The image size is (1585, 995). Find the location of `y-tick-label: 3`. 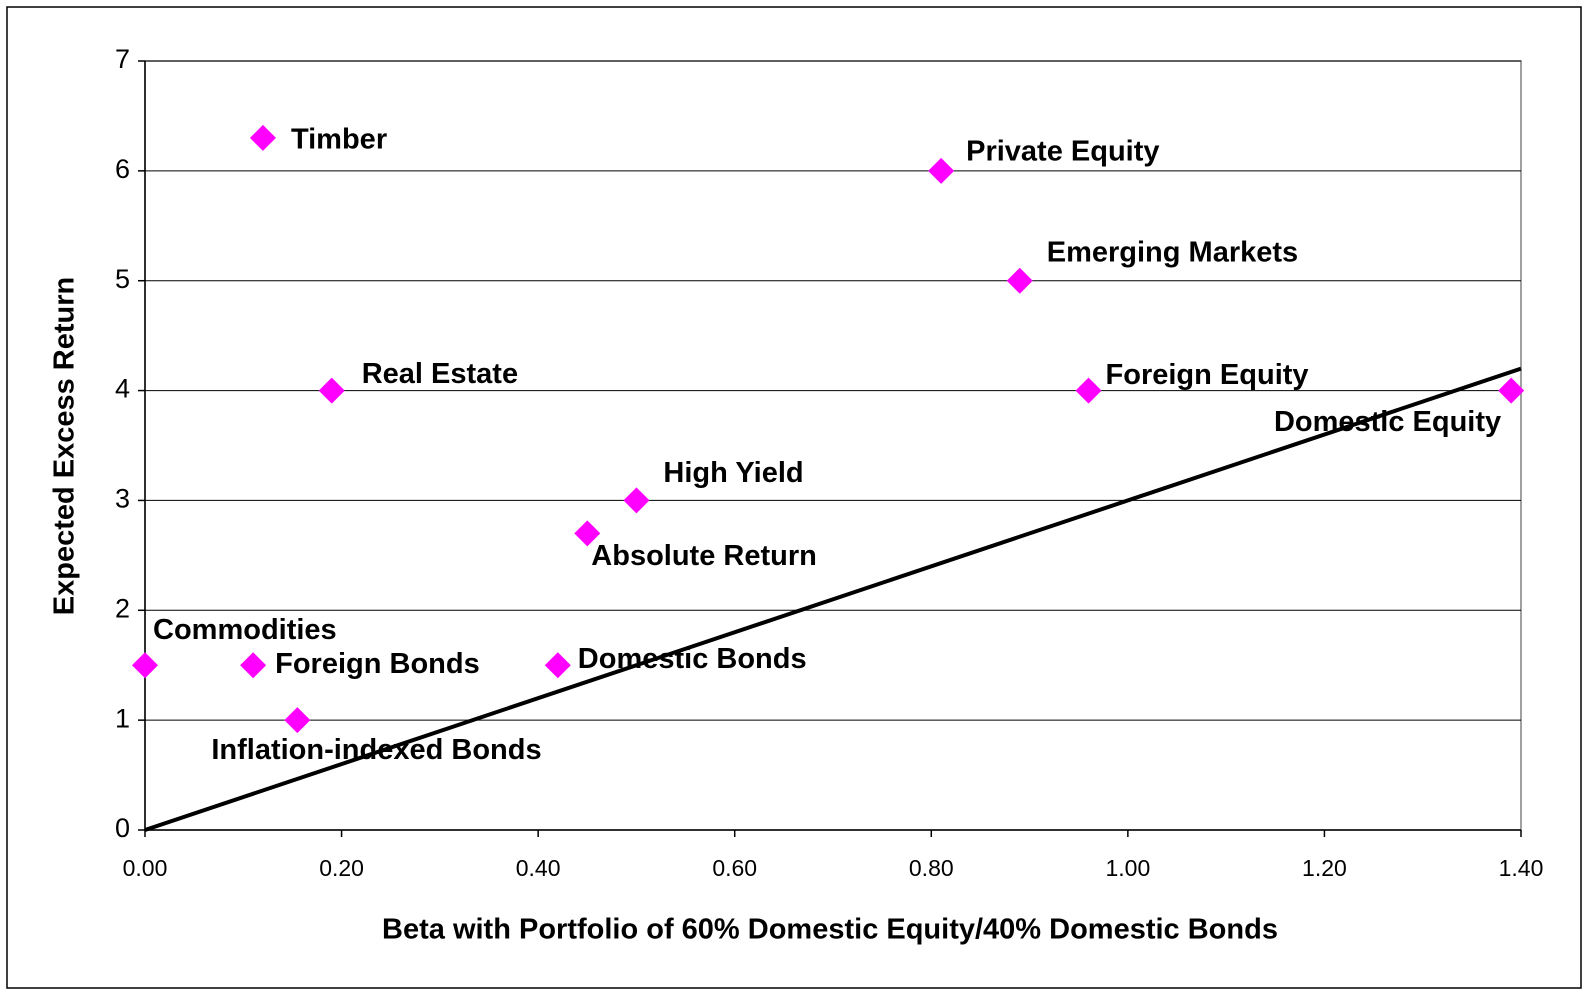

y-tick-label: 3 is located at coordinates (122, 499).